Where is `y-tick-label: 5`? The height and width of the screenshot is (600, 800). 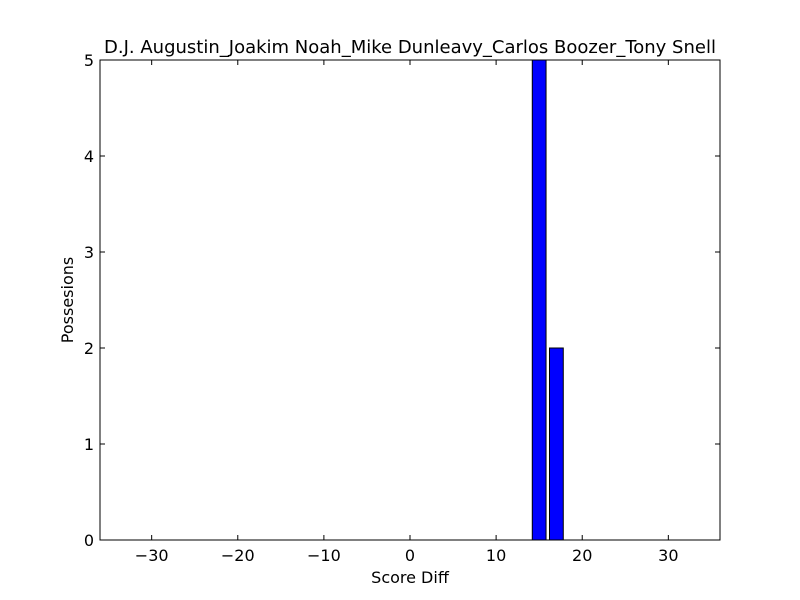
y-tick-label: 5 is located at coordinates (89, 60).